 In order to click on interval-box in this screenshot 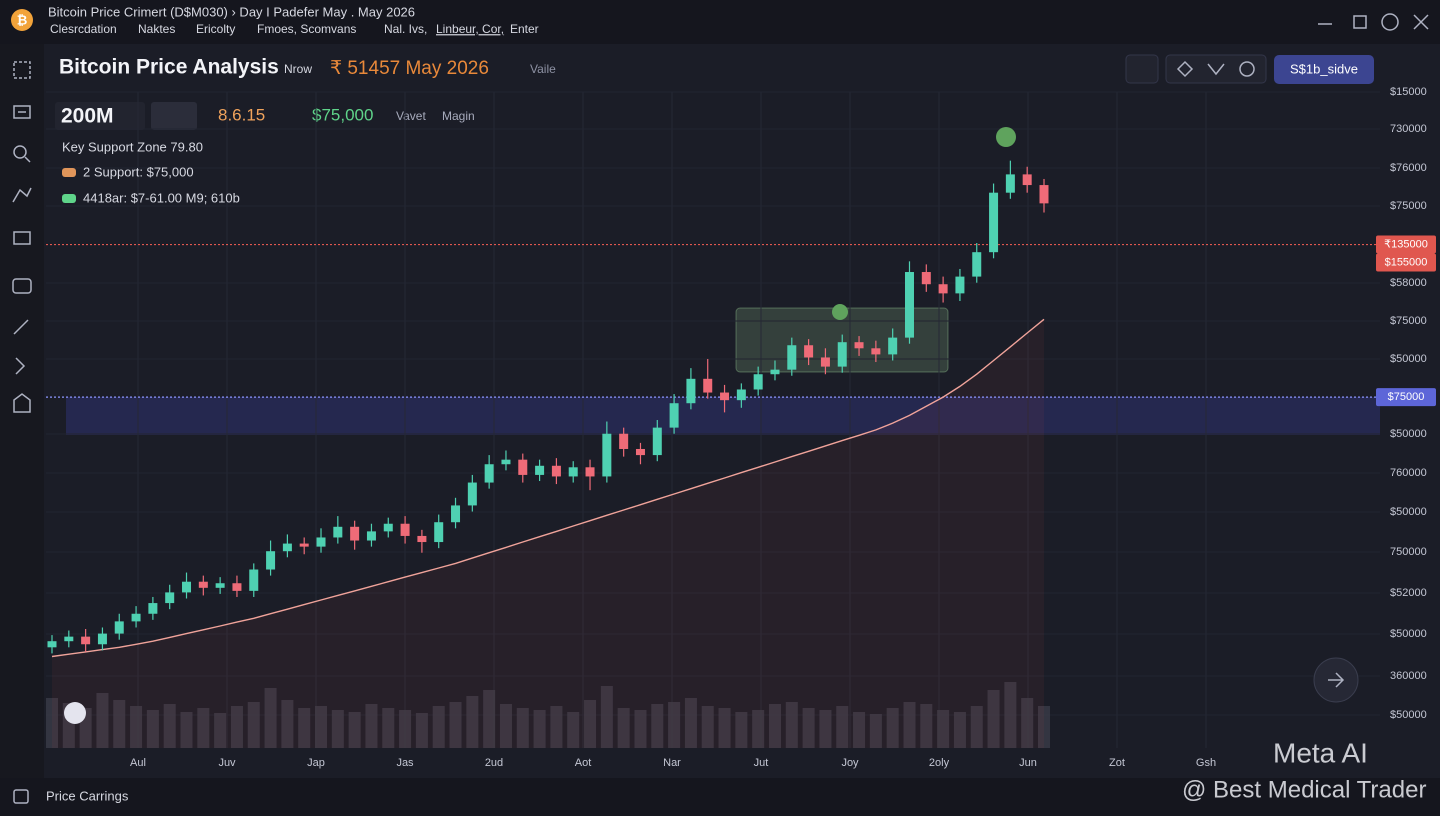, I will do `click(100, 116)`.